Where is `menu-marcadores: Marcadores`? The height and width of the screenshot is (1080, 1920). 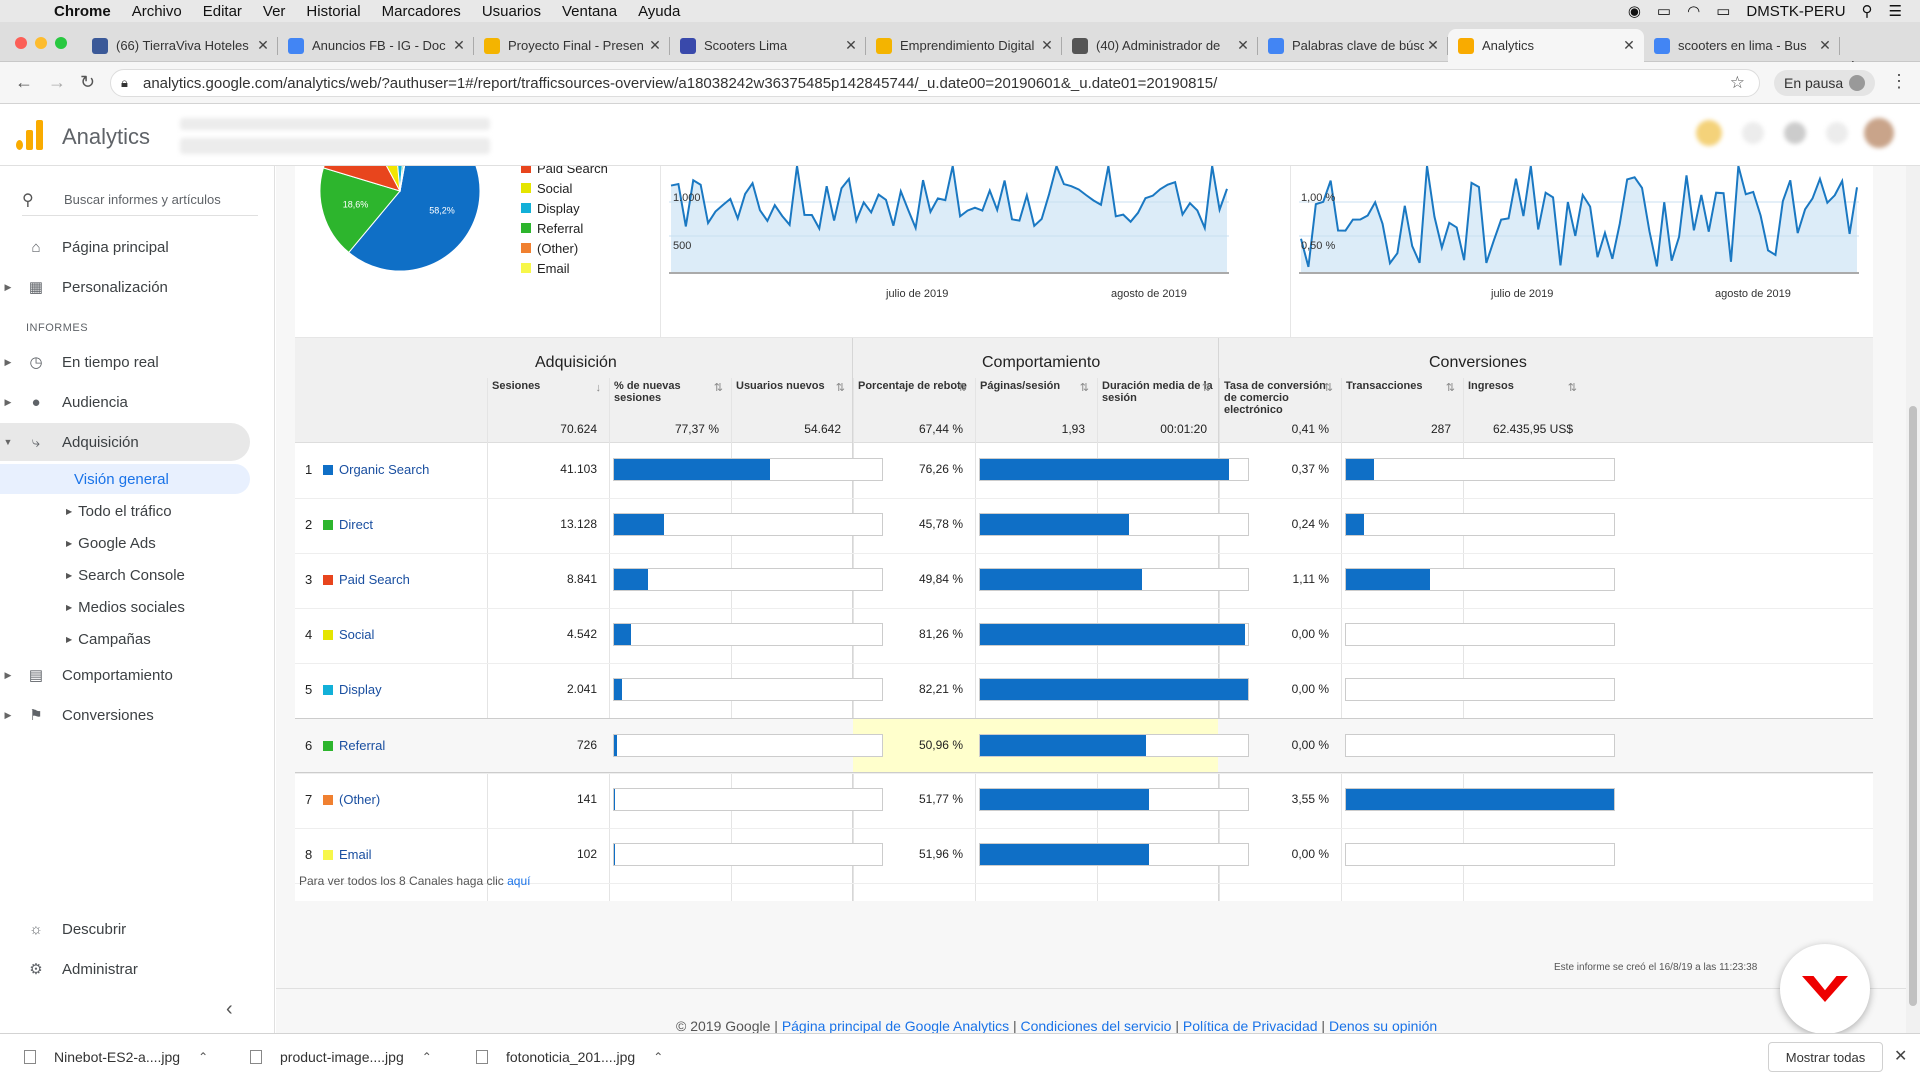 menu-marcadores: Marcadores is located at coordinates (421, 11).